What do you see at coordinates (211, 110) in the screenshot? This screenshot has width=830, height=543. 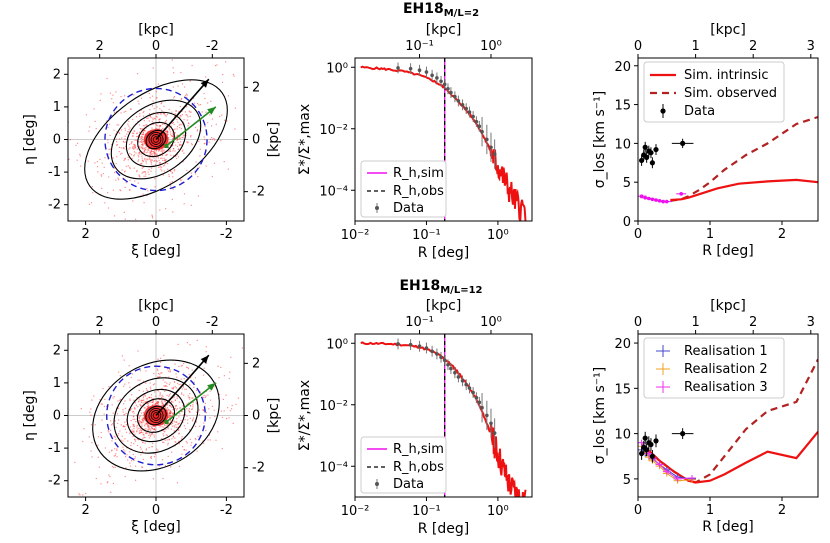 I see `orbit-arrow-head` at bounding box center [211, 110].